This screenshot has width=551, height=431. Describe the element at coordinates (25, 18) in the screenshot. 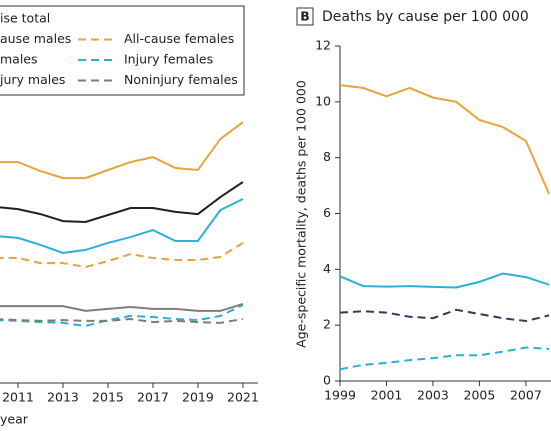

I see `legend-label: ise total` at that location.